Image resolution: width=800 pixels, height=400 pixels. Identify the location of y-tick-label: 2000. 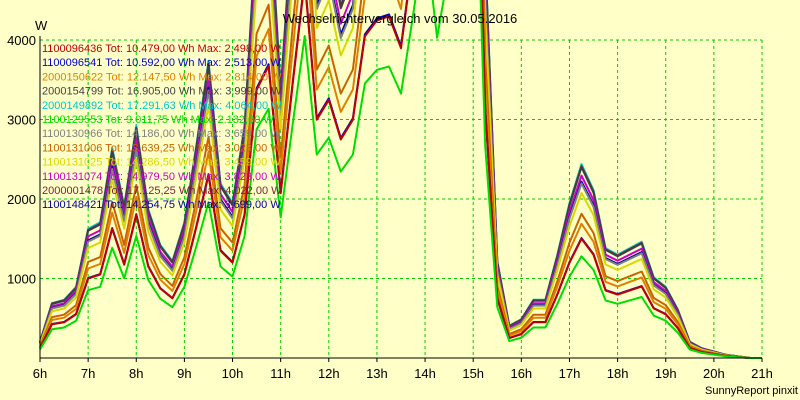
(21, 199).